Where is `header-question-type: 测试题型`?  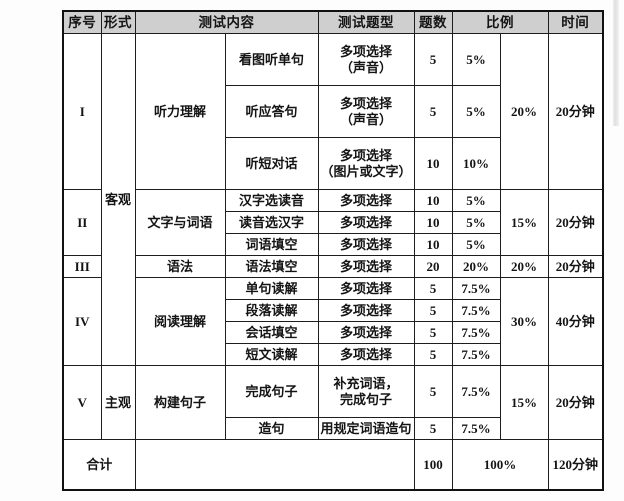
header-question-type: 测试题型 is located at coordinates (366, 22).